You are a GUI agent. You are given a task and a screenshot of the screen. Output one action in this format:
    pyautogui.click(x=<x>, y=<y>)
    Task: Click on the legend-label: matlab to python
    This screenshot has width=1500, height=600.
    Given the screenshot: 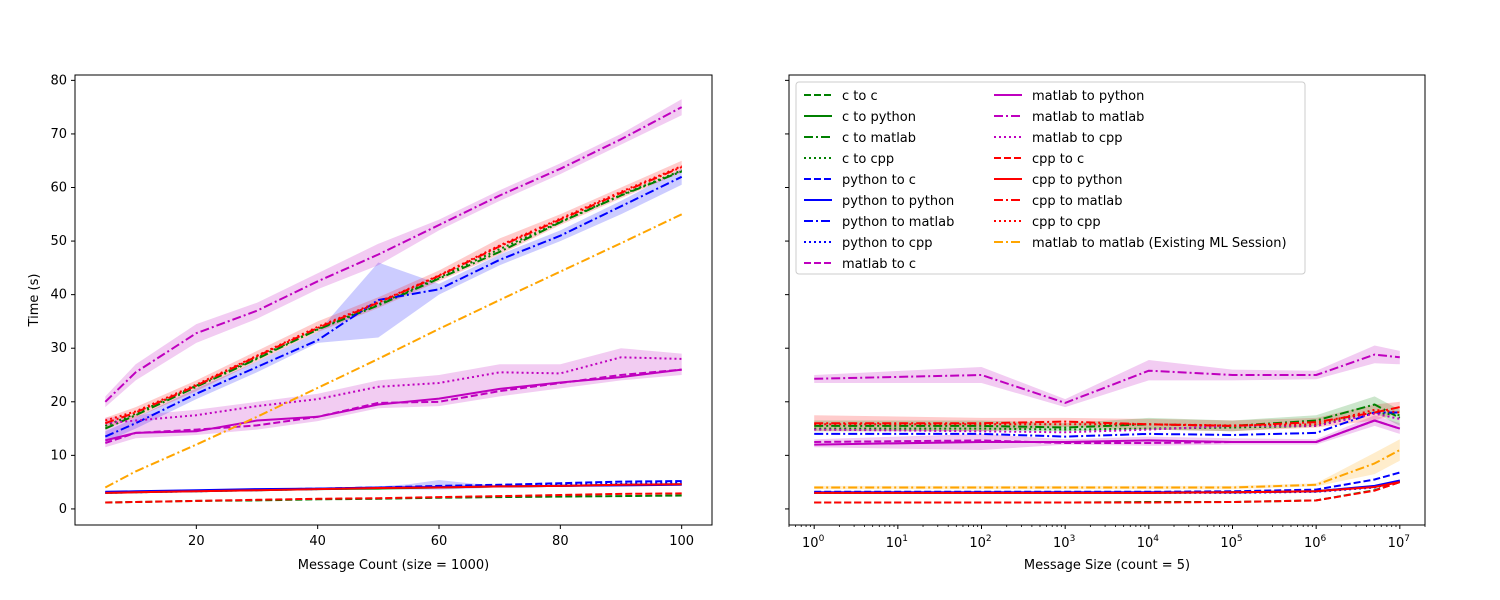 What is the action you would take?
    pyautogui.click(x=1088, y=96)
    